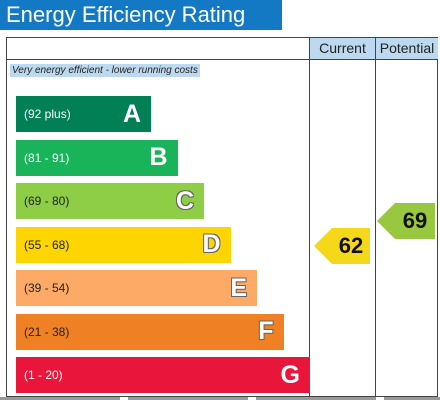  I want to click on band-range: (55 - 68), so click(47, 244).